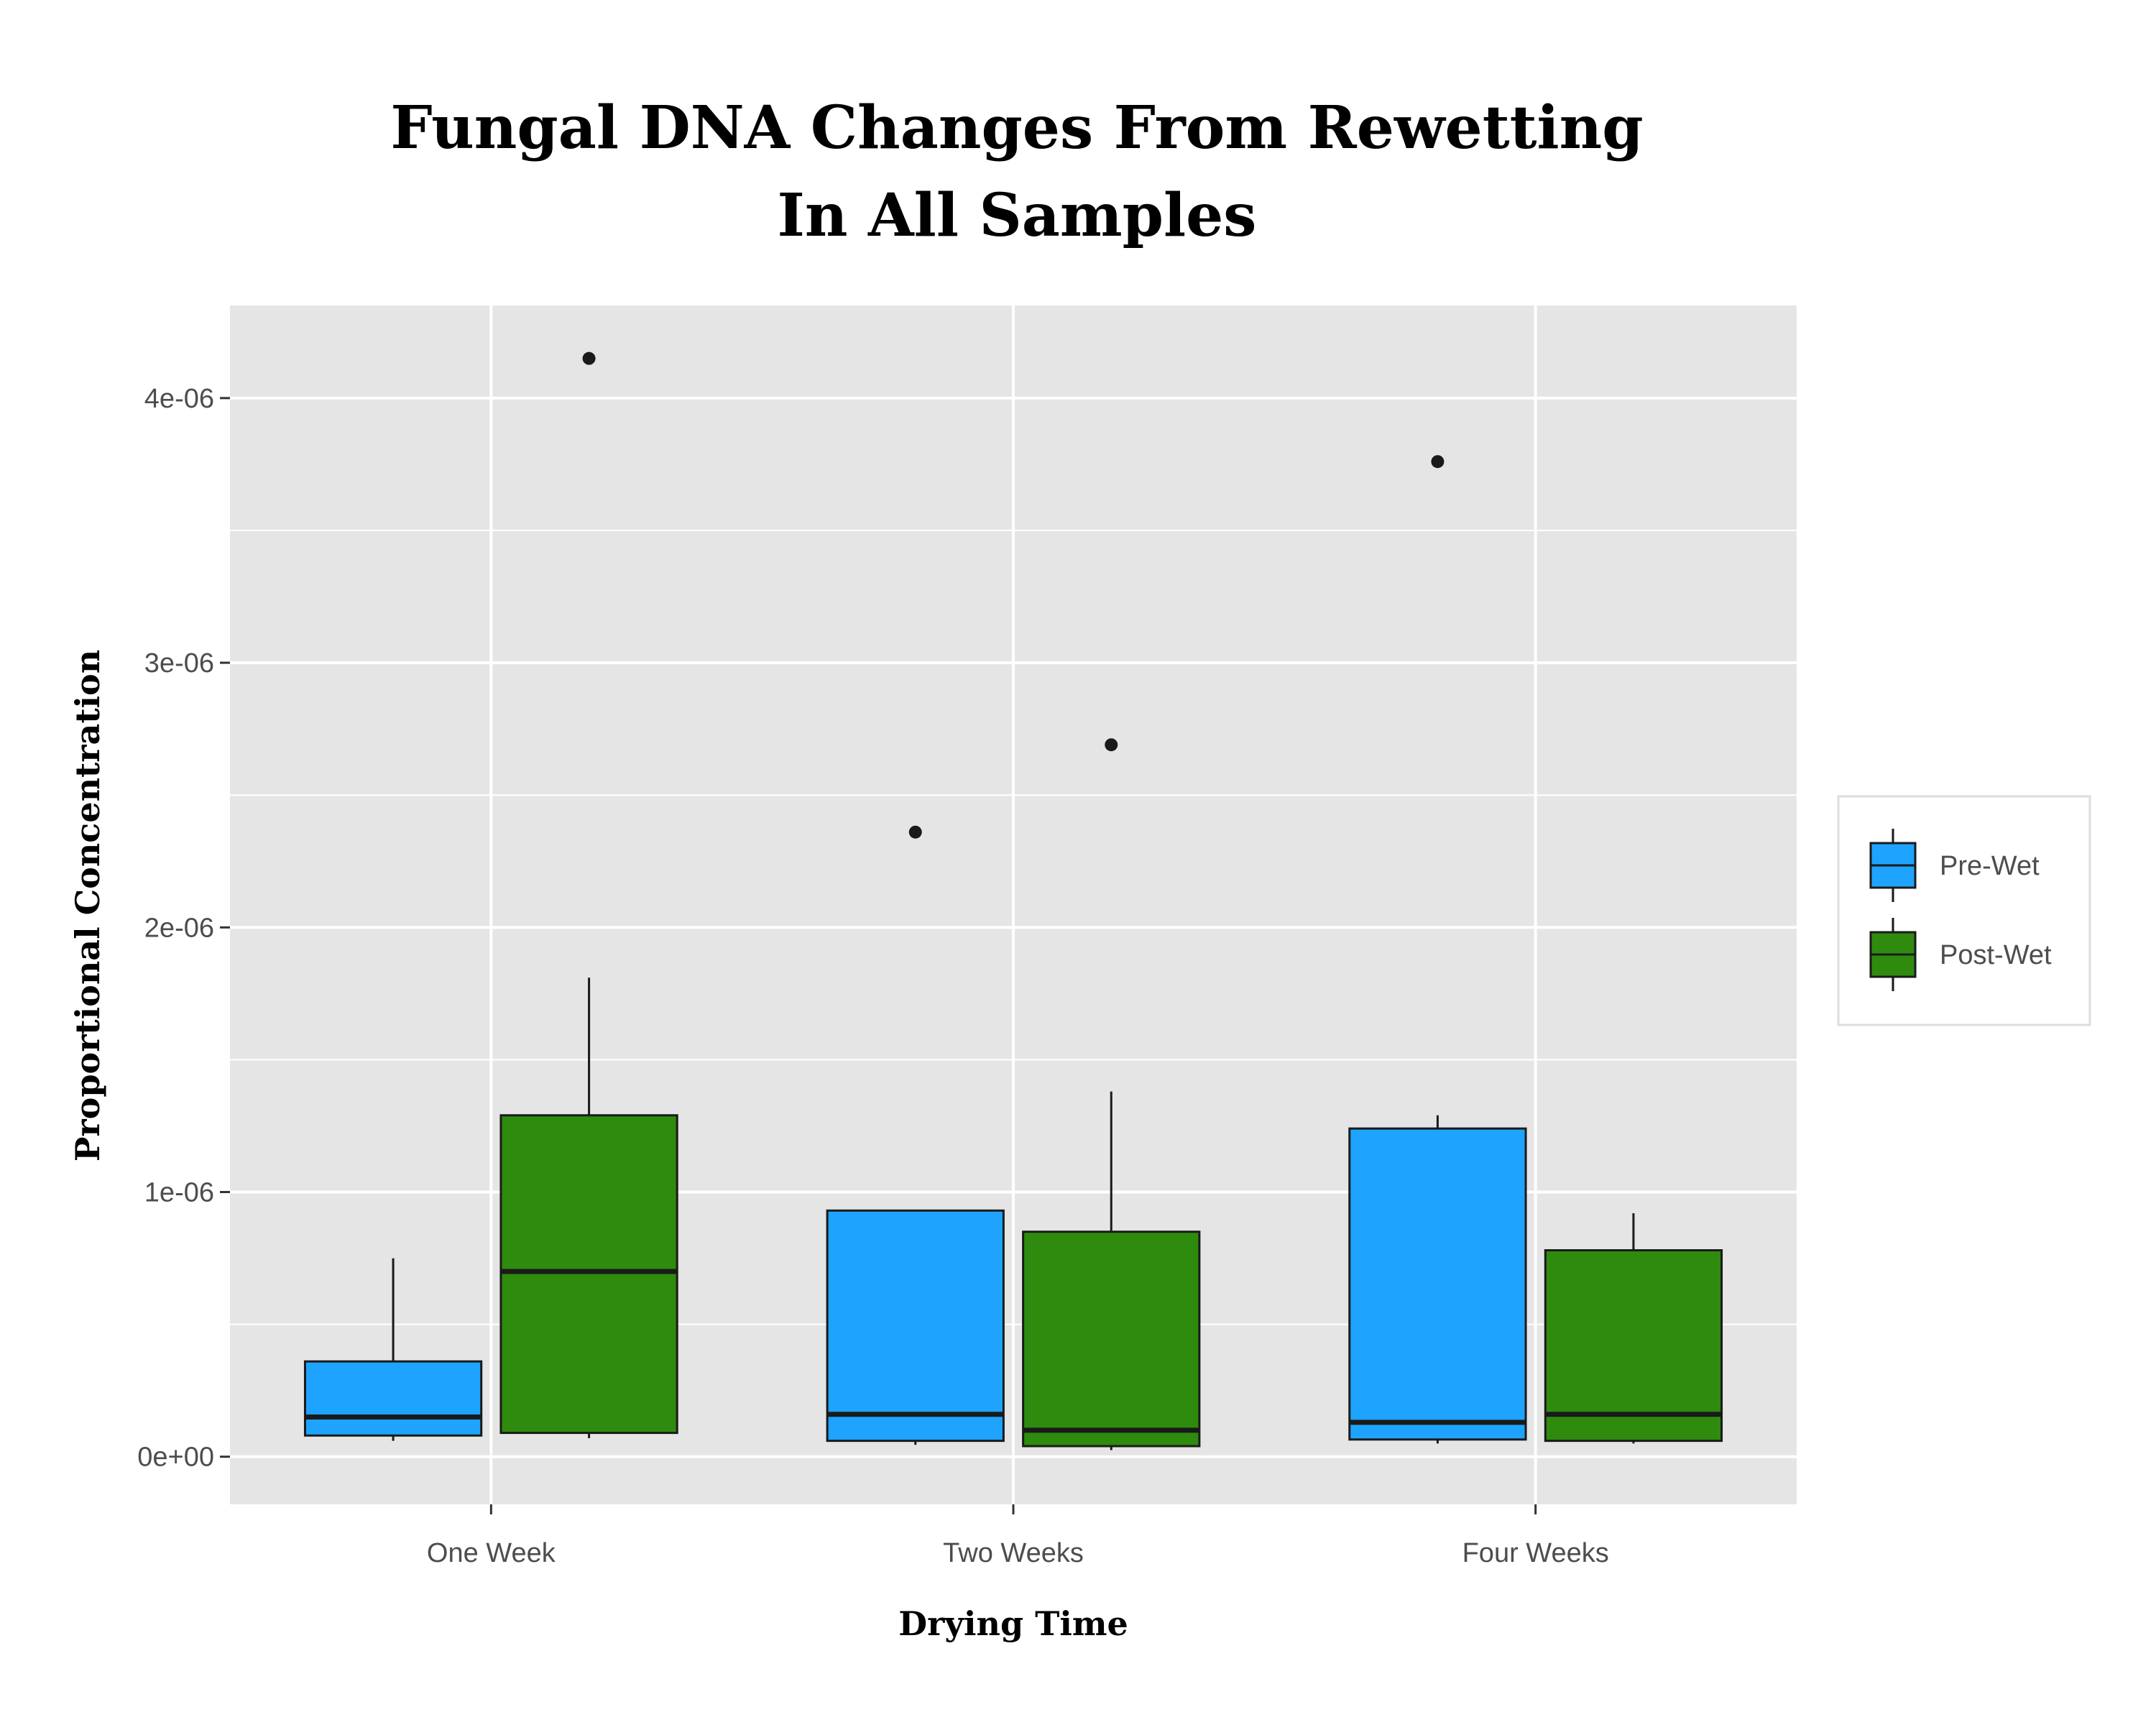 The width and height of the screenshot is (2156, 1725). I want to click on y-tick-label: 2e-06, so click(179, 928).